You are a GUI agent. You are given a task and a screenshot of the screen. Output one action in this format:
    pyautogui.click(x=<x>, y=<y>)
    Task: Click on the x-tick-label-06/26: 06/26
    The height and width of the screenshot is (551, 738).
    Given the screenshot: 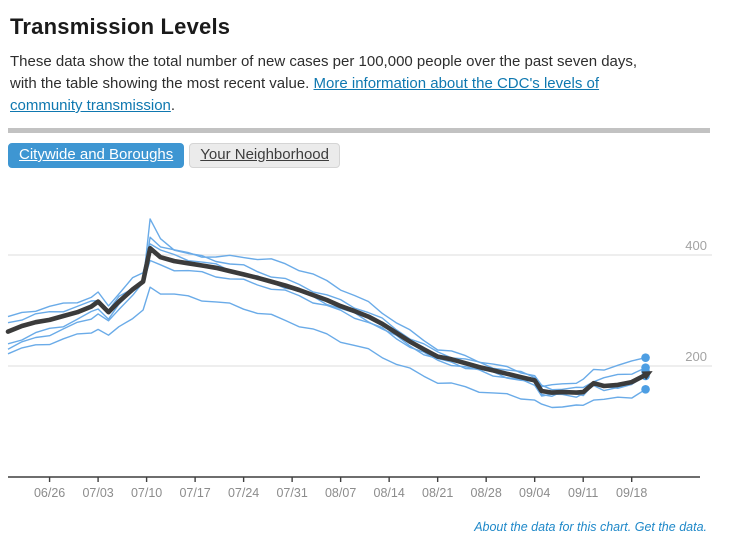 What is the action you would take?
    pyautogui.click(x=49, y=493)
    